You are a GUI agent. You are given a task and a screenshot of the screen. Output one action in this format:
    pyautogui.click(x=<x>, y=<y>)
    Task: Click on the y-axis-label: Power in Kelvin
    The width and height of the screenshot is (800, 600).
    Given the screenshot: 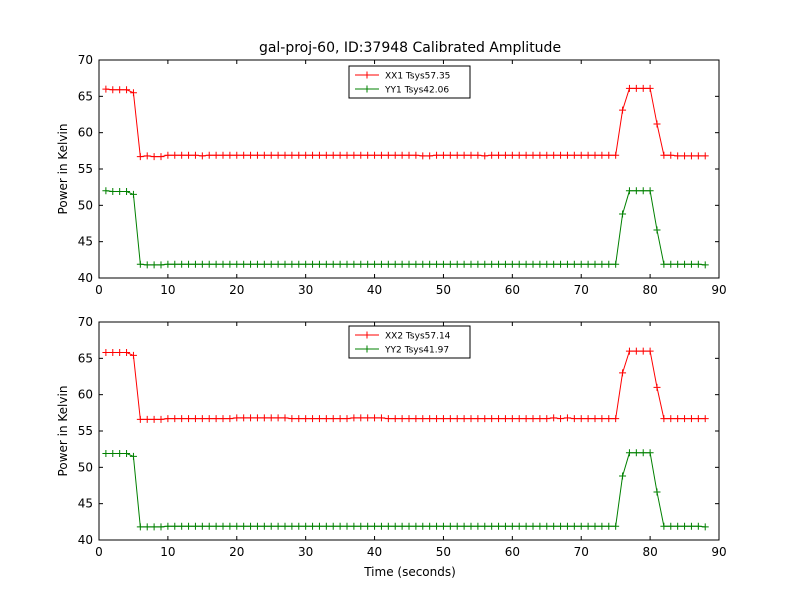 What is the action you would take?
    pyautogui.click(x=63, y=169)
    